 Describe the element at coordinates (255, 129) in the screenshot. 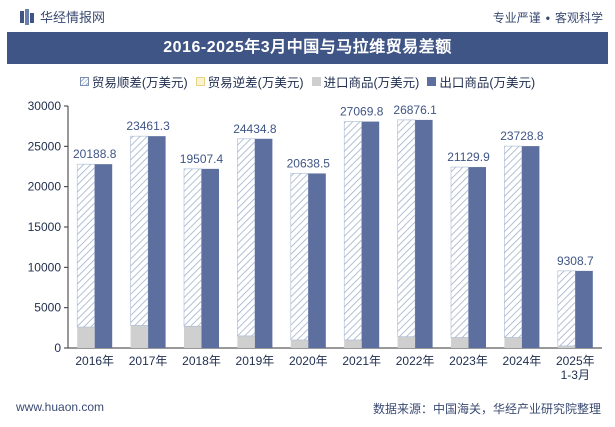

I see `surplus-data-label: 24434.8` at that location.